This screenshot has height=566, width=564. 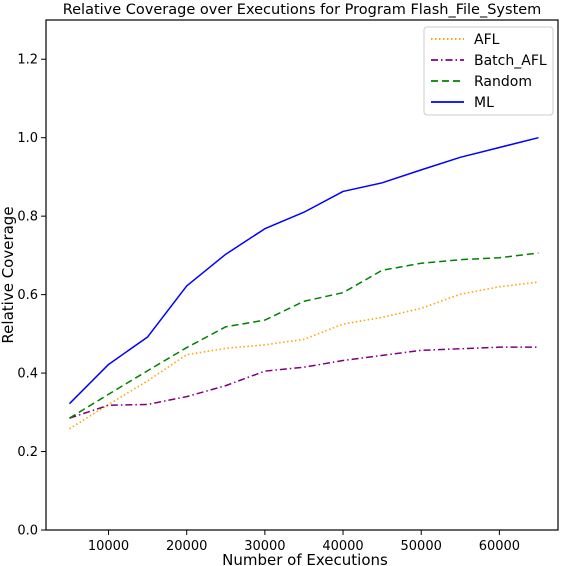 What do you see at coordinates (484, 103) in the screenshot?
I see `legend-label-ml: ML` at bounding box center [484, 103].